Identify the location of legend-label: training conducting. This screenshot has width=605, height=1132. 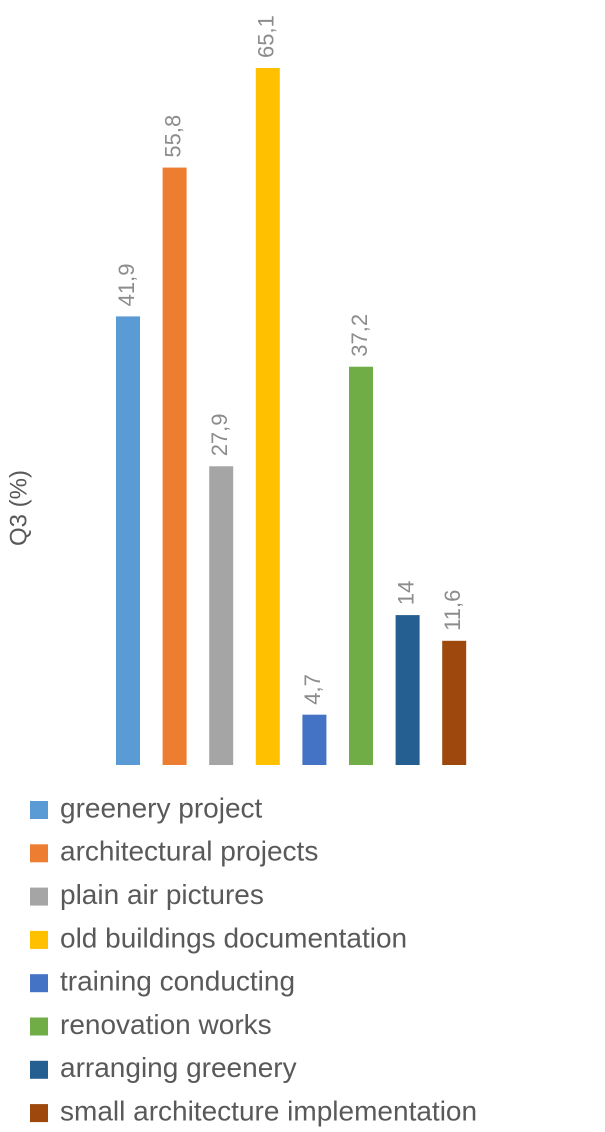
(177, 981).